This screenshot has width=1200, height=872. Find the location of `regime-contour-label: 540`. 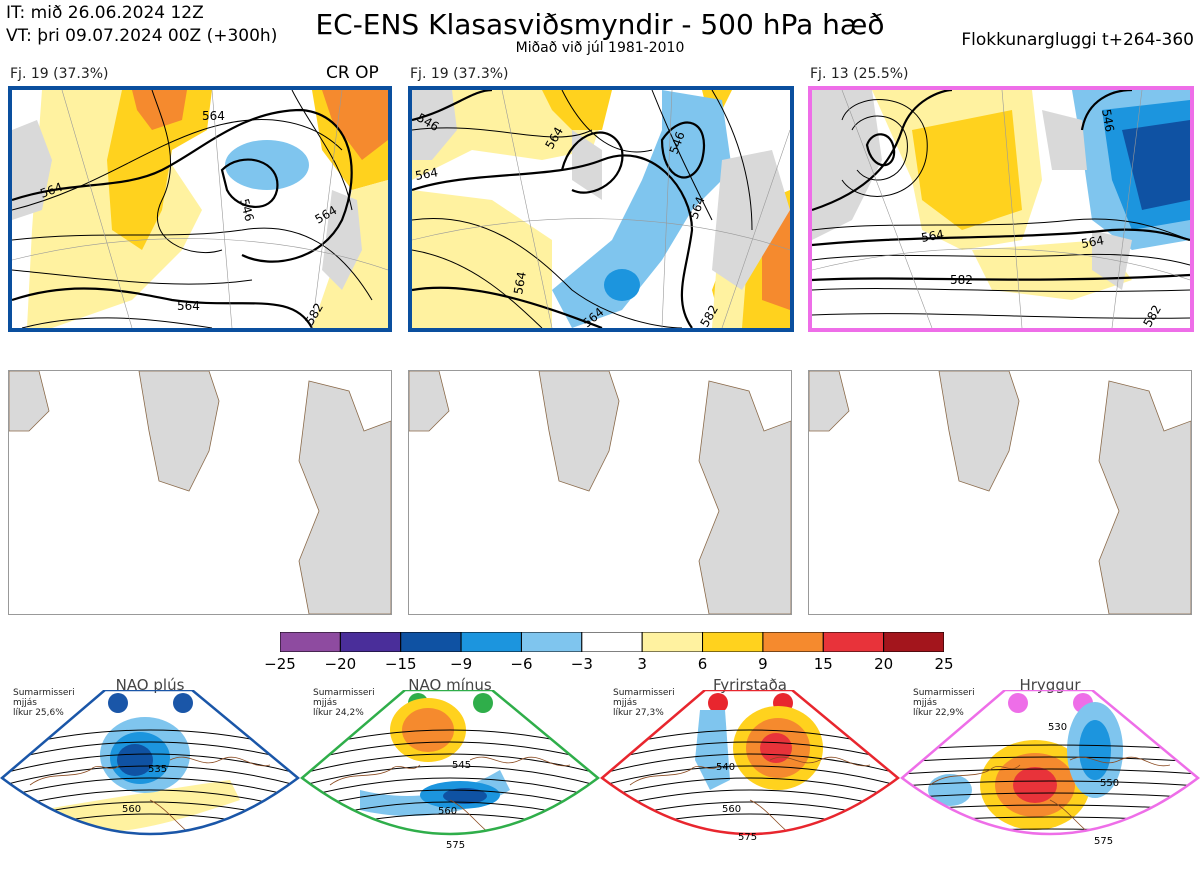

regime-contour-label: 540 is located at coordinates (725, 767).